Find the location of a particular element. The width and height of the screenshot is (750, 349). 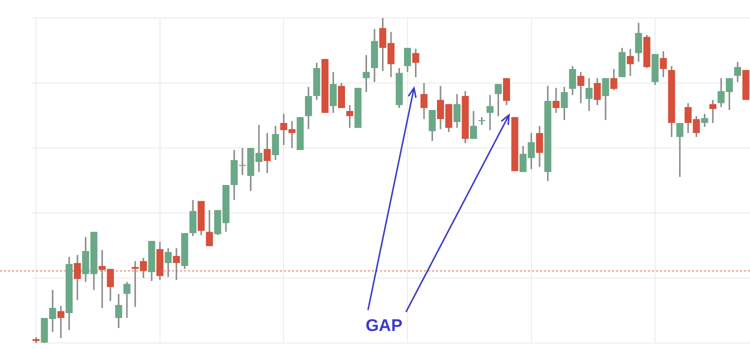

annotation: GAP is located at coordinates (384, 326).